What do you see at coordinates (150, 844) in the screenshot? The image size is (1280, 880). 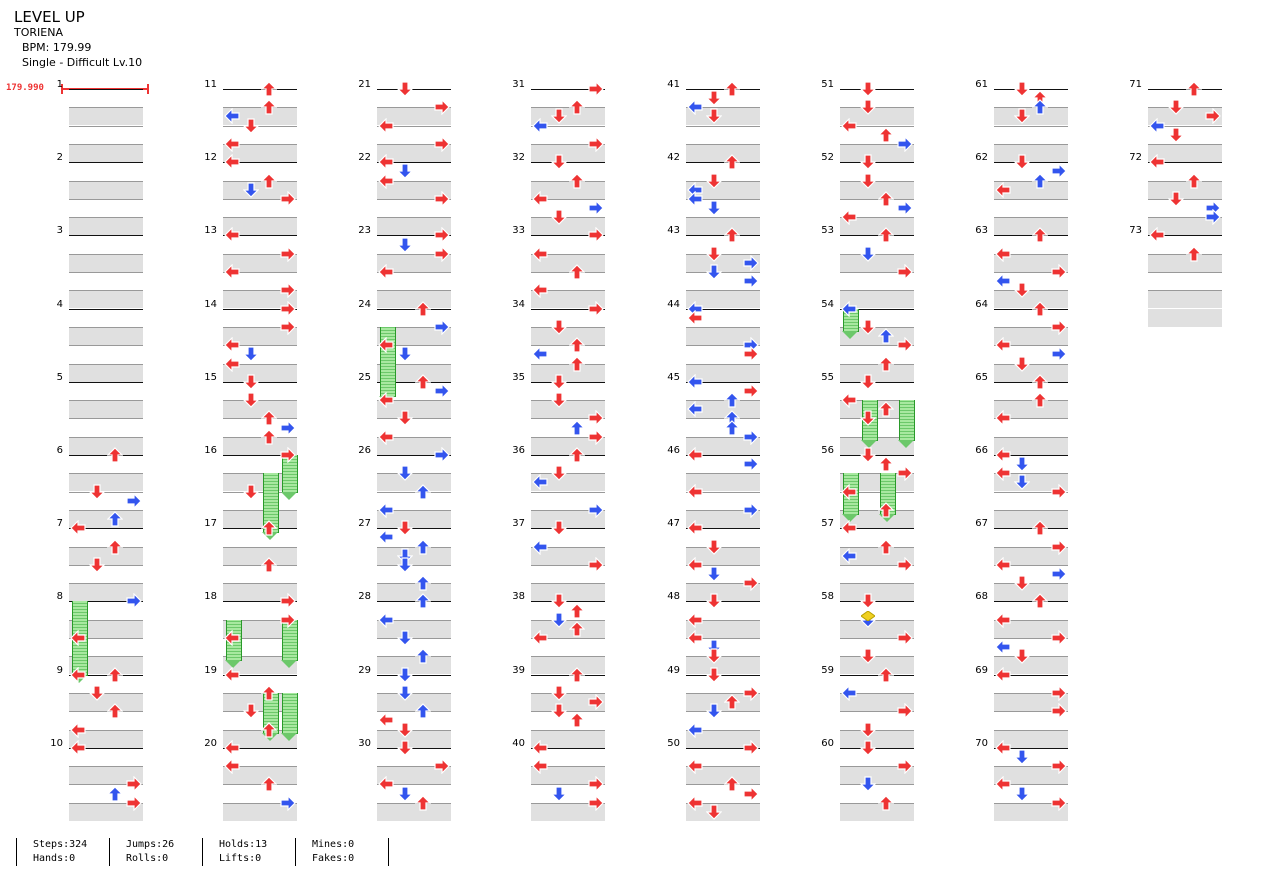 I see `jumps-count: Jumps:26` at bounding box center [150, 844].